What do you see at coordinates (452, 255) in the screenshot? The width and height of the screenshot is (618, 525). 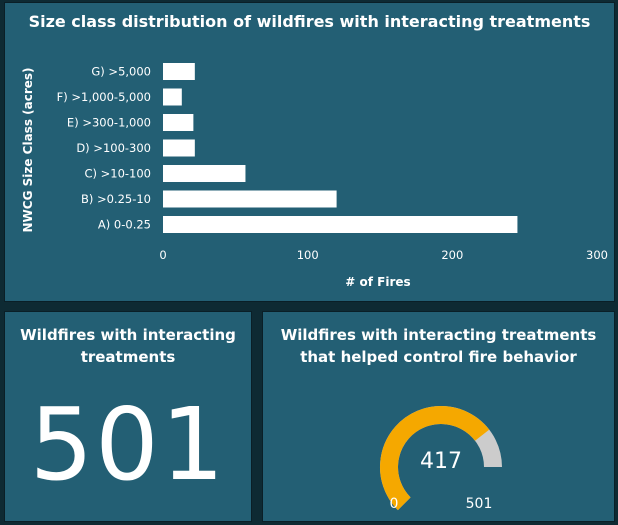 I see `x-tick-label: 200` at bounding box center [452, 255].